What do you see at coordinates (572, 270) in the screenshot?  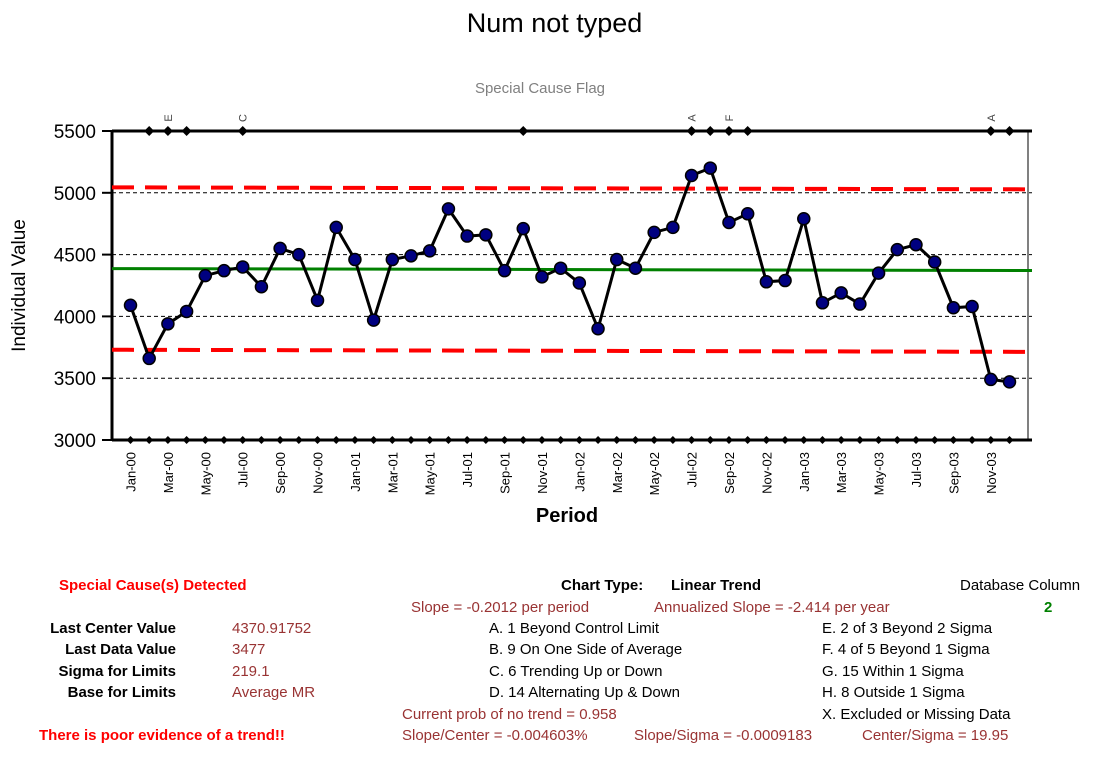 I see `center-line` at bounding box center [572, 270].